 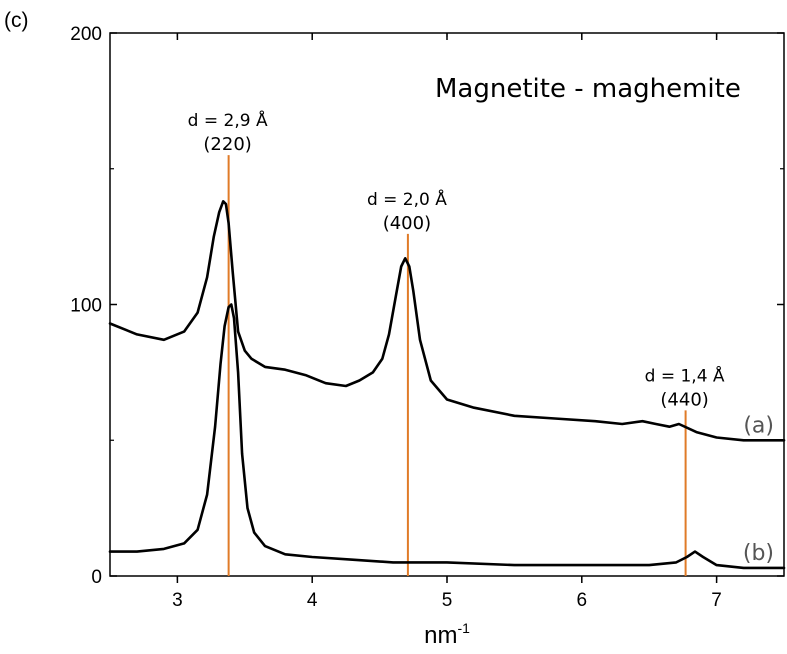 I want to click on peak-d-spacing-label: d = 2,9 Å, so click(x=228, y=120).